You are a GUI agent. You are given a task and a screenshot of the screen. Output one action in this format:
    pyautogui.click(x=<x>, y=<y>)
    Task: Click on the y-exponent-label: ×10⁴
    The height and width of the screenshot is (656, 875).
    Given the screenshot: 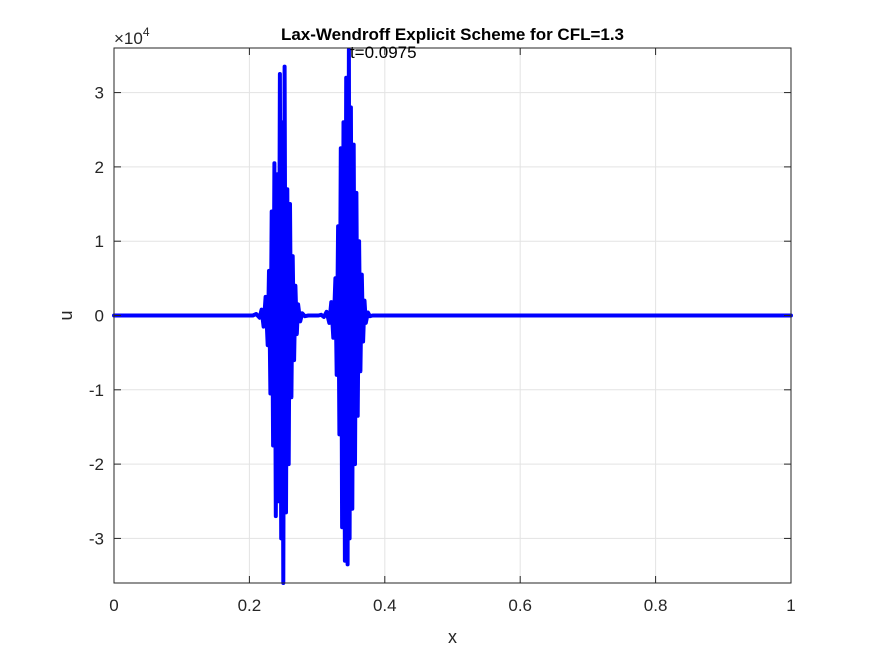 What is the action you would take?
    pyautogui.click(x=132, y=36)
    